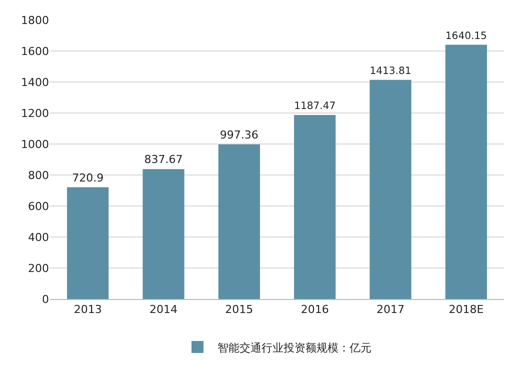  What do you see at coordinates (35, 20) in the screenshot?
I see `y-tick-label: 1800` at bounding box center [35, 20].